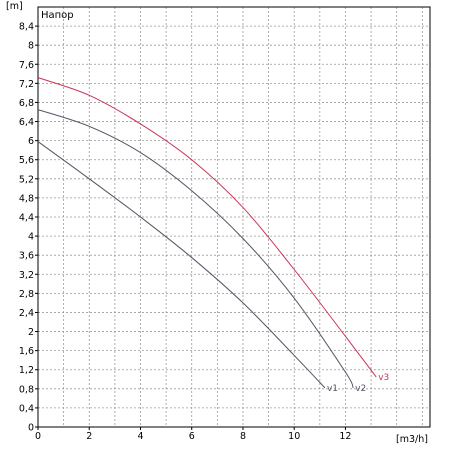 The image size is (450, 450). Describe the element at coordinates (26, 218) in the screenshot. I see `y-tick-label: 4,4` at that location.